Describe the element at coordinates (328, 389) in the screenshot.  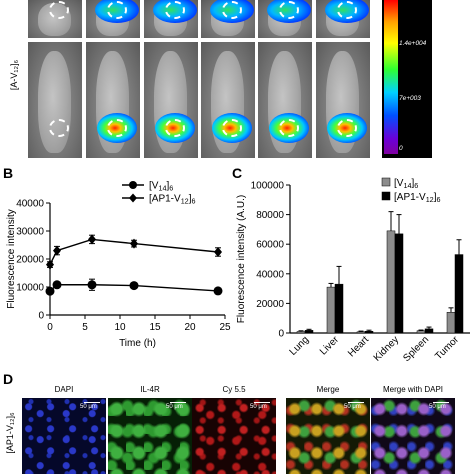
I see `panel-d-column-title: Merge` at that location.